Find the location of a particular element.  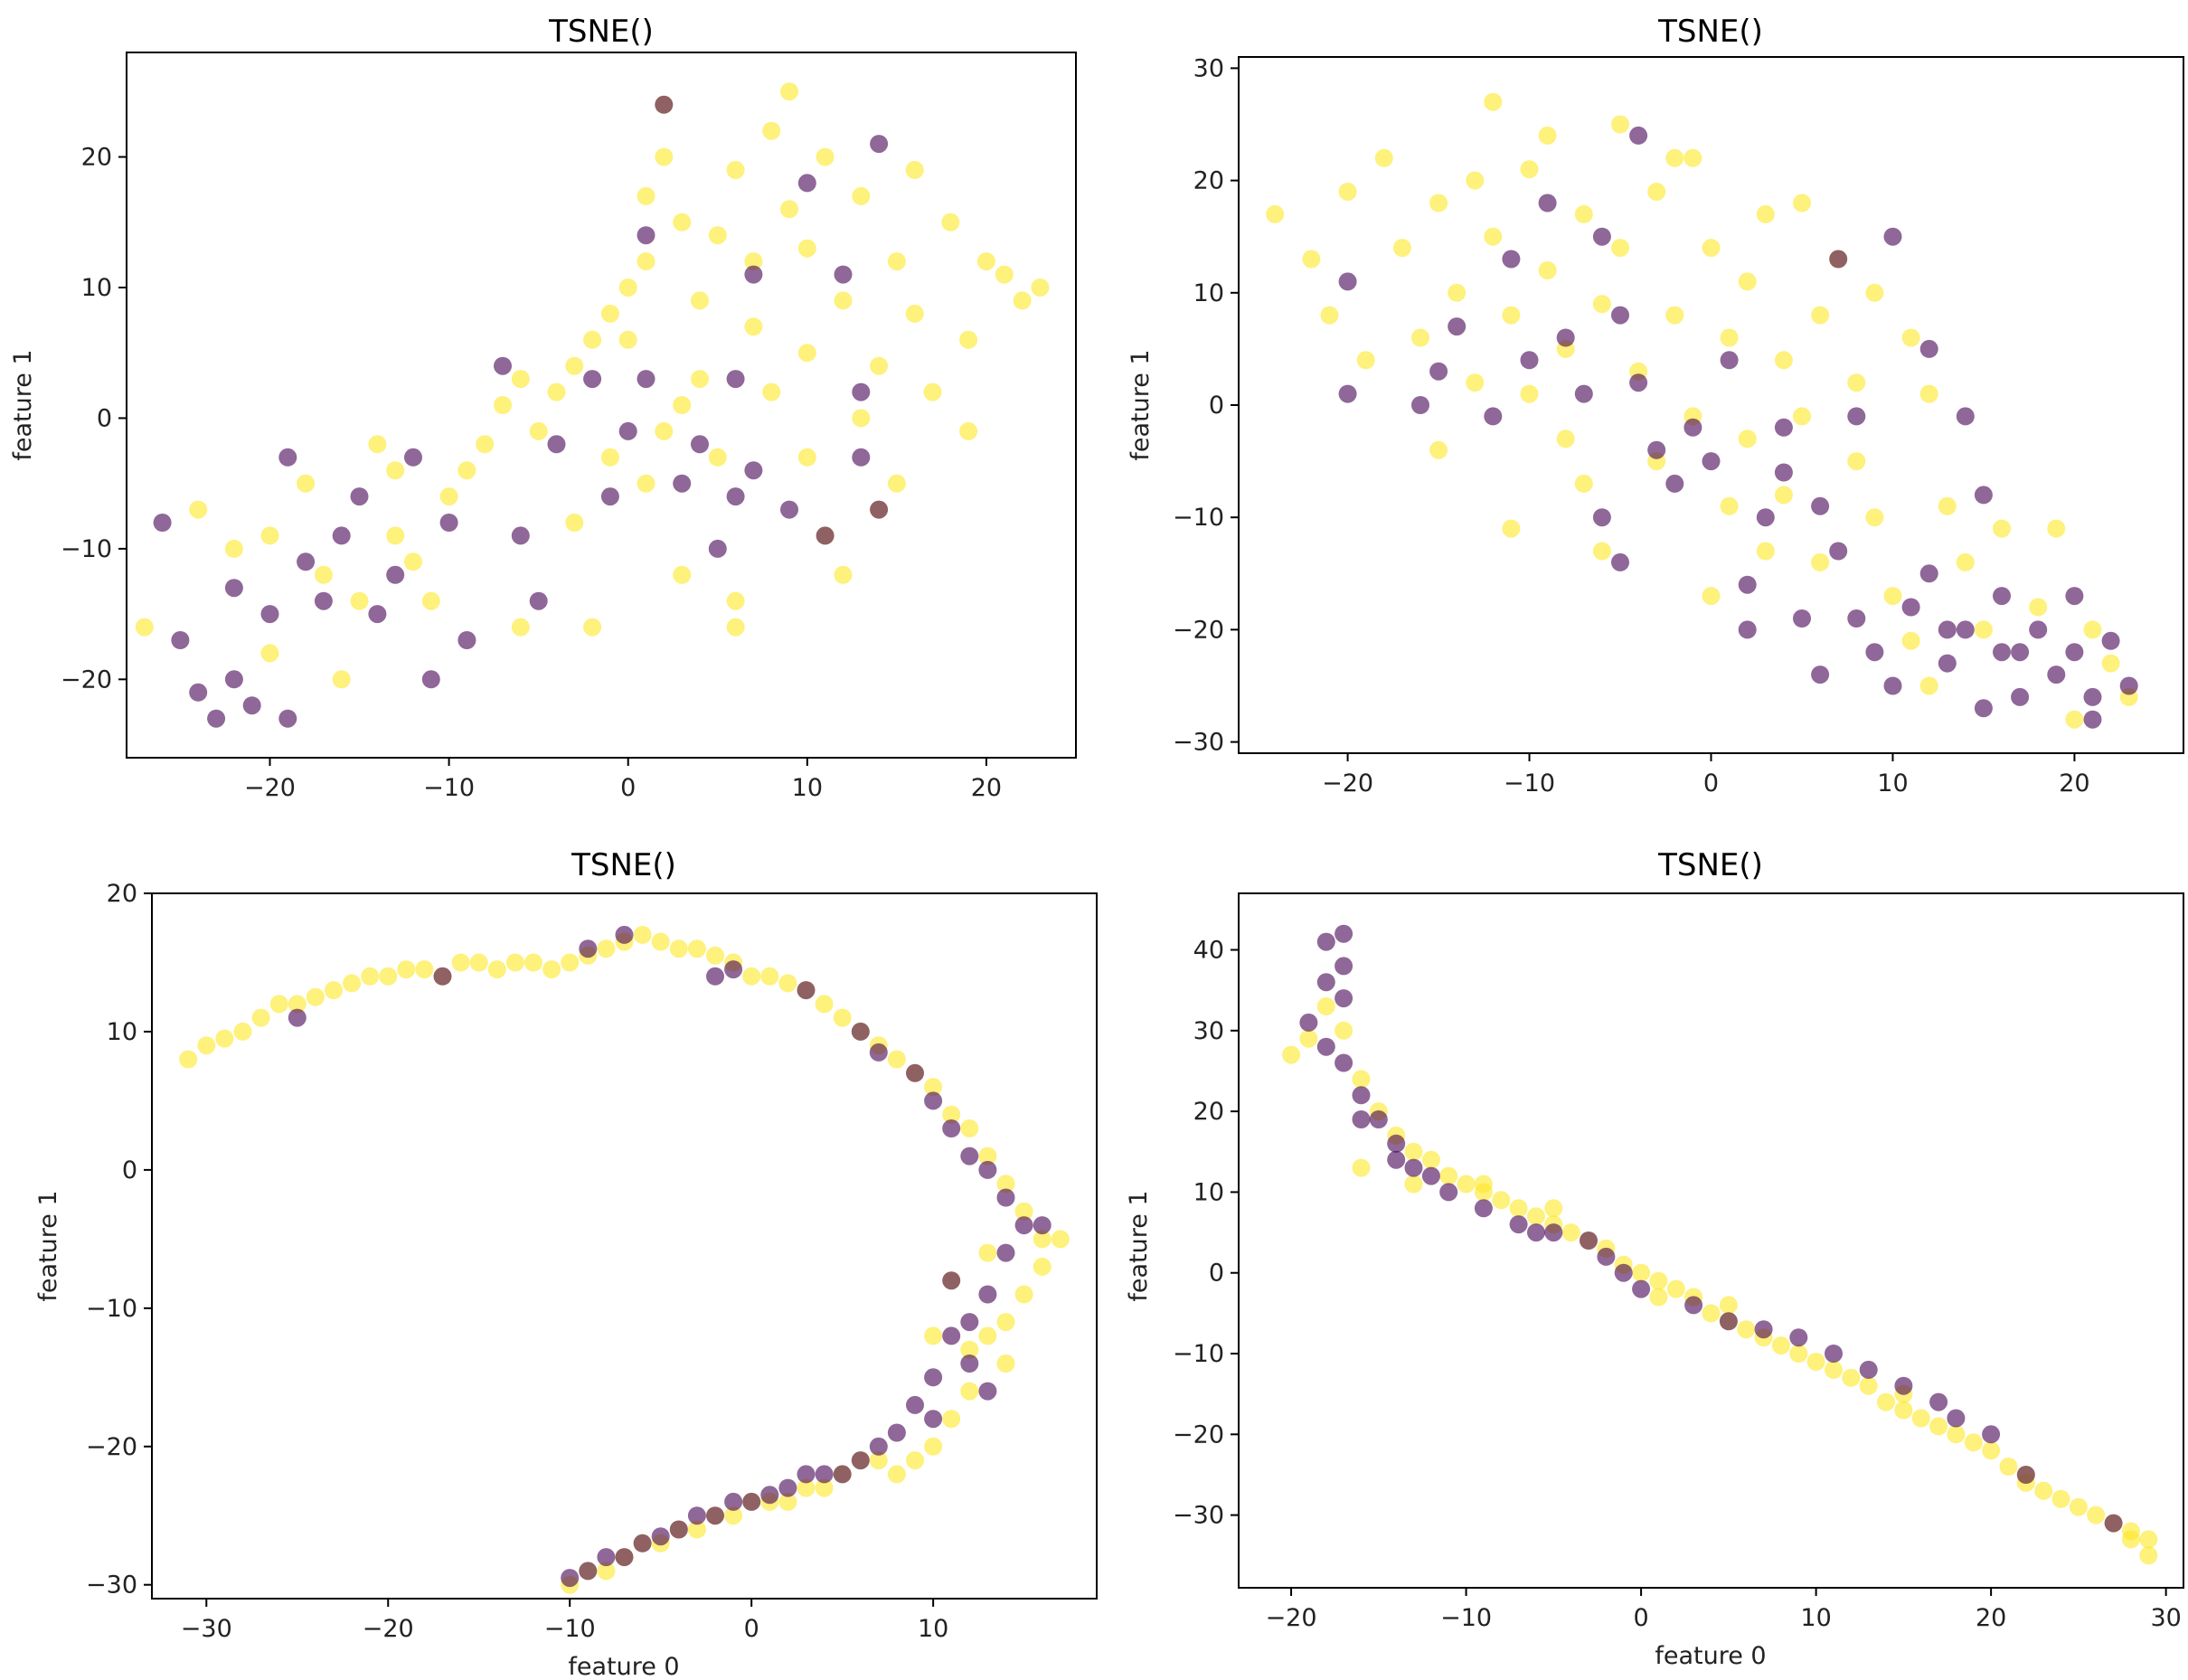

x-axis-label: feature 0 is located at coordinates (1710, 1656).